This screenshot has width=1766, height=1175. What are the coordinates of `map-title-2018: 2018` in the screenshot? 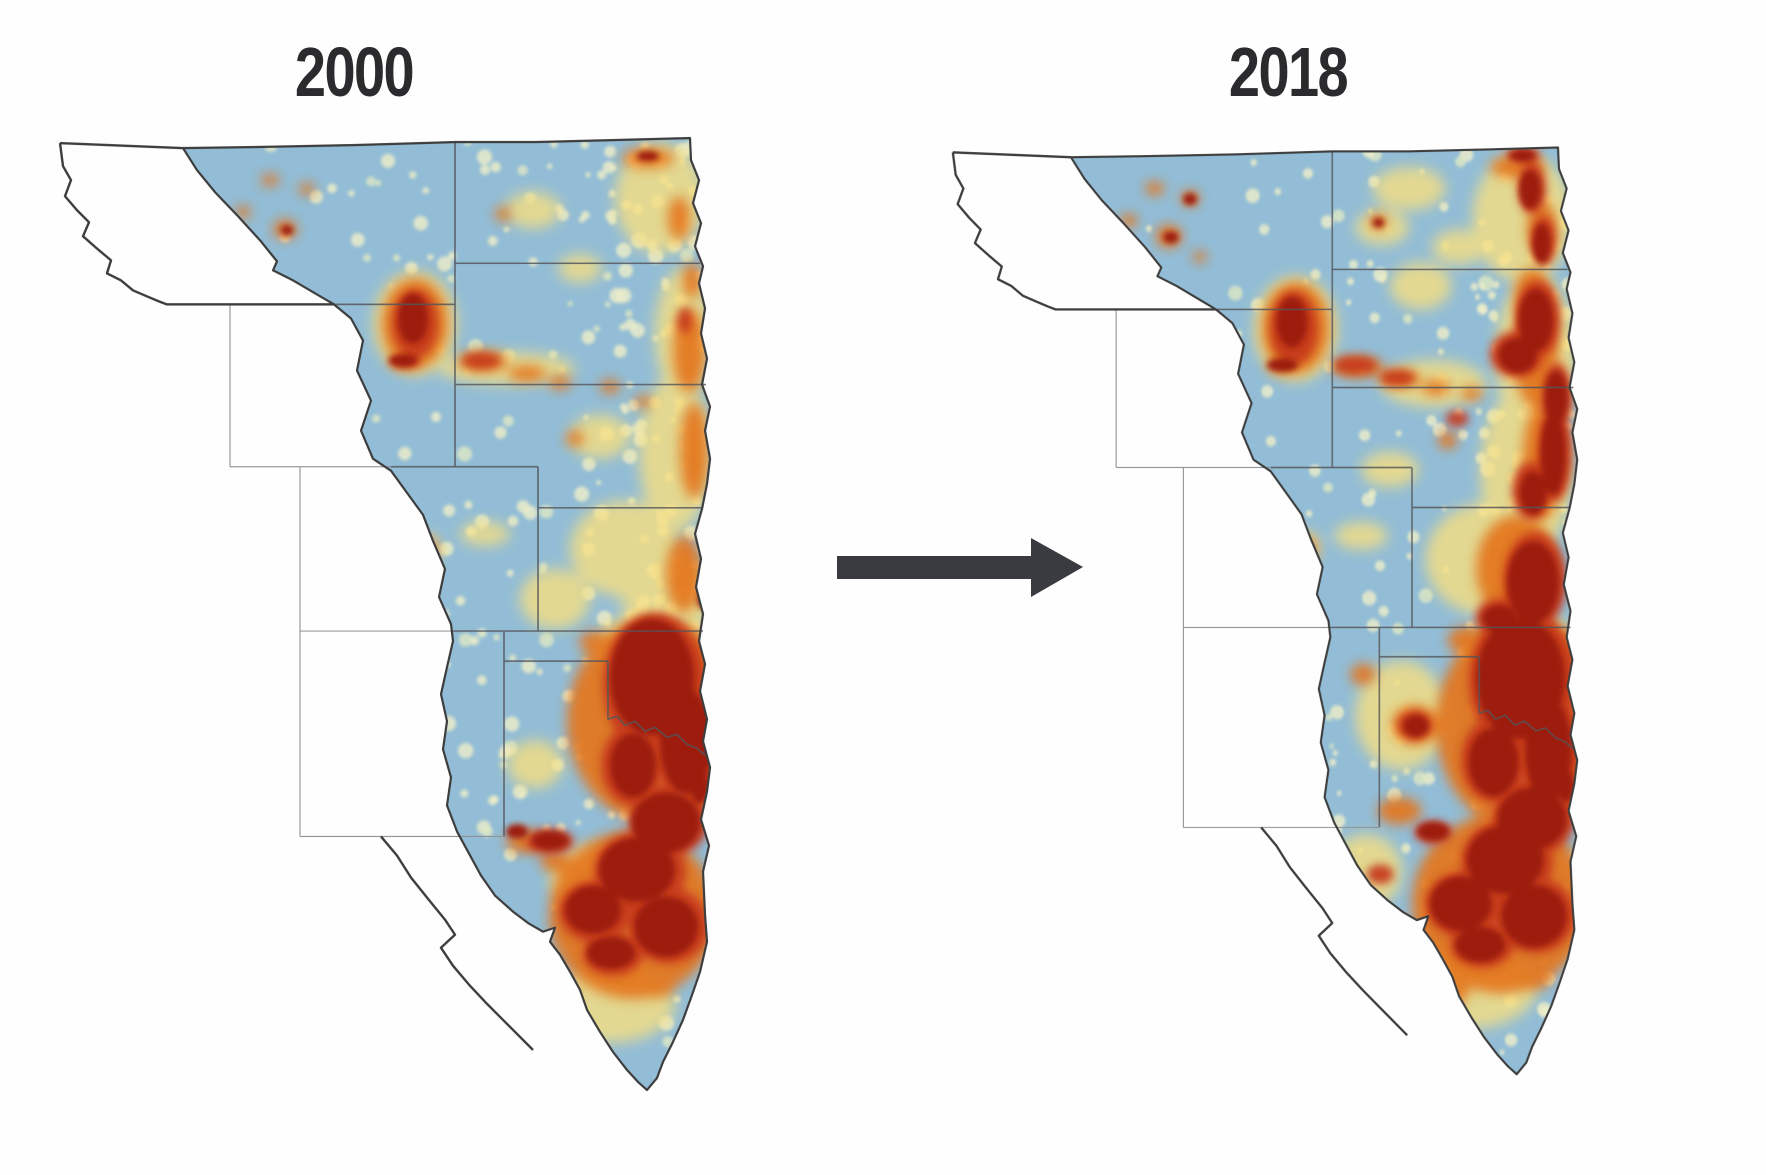 It's located at (1288, 72).